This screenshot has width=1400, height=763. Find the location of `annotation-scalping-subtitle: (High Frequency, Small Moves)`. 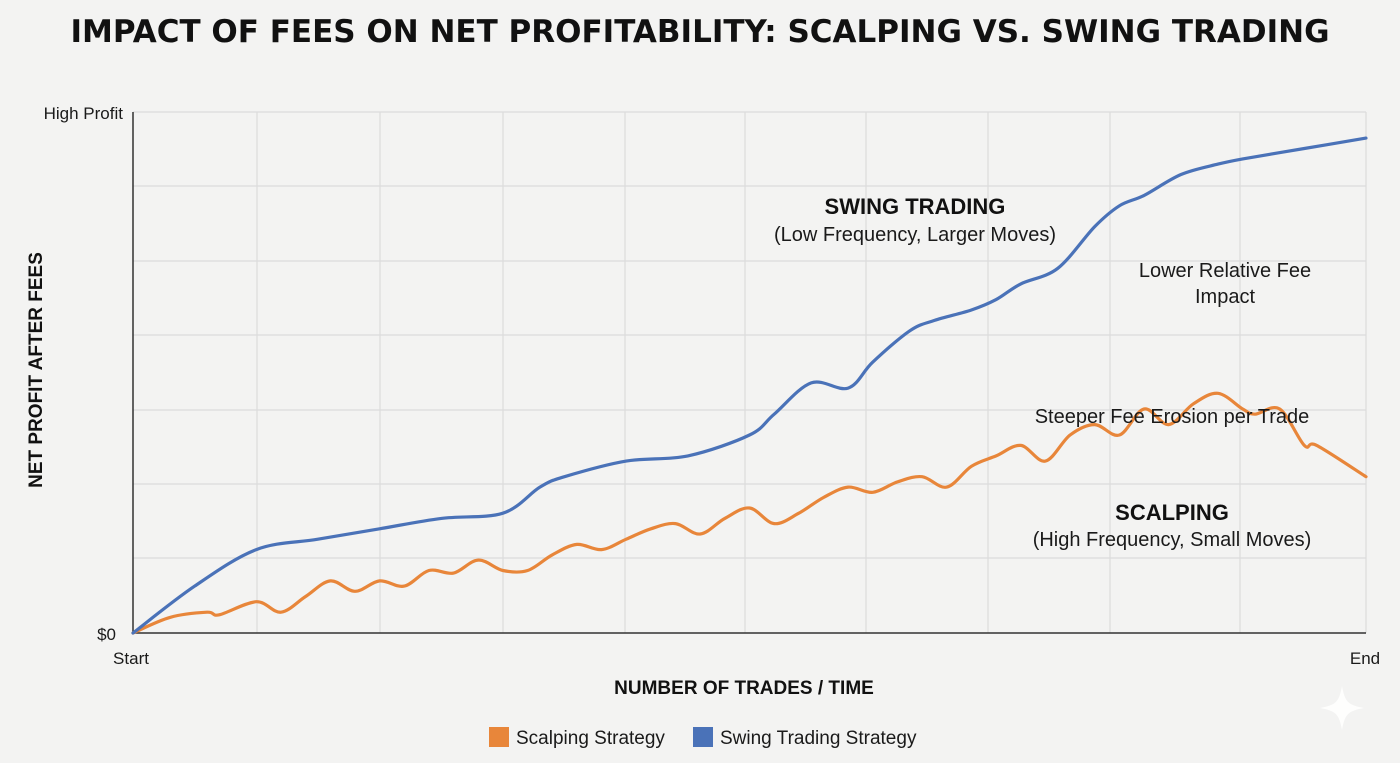

annotation-scalping-subtitle: (High Frequency, Small Moves) is located at coordinates (1172, 540).